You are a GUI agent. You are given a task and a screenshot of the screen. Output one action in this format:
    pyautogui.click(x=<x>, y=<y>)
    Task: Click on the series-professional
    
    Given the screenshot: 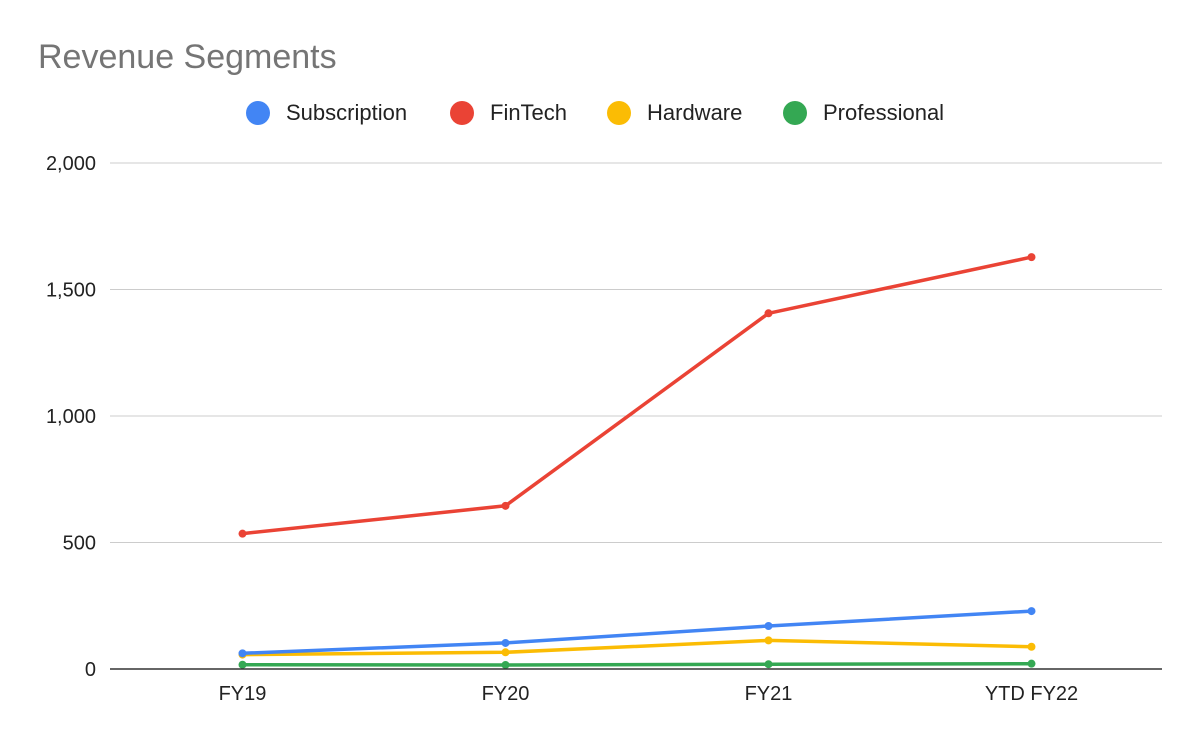 What is the action you would take?
    pyautogui.click(x=637, y=664)
    